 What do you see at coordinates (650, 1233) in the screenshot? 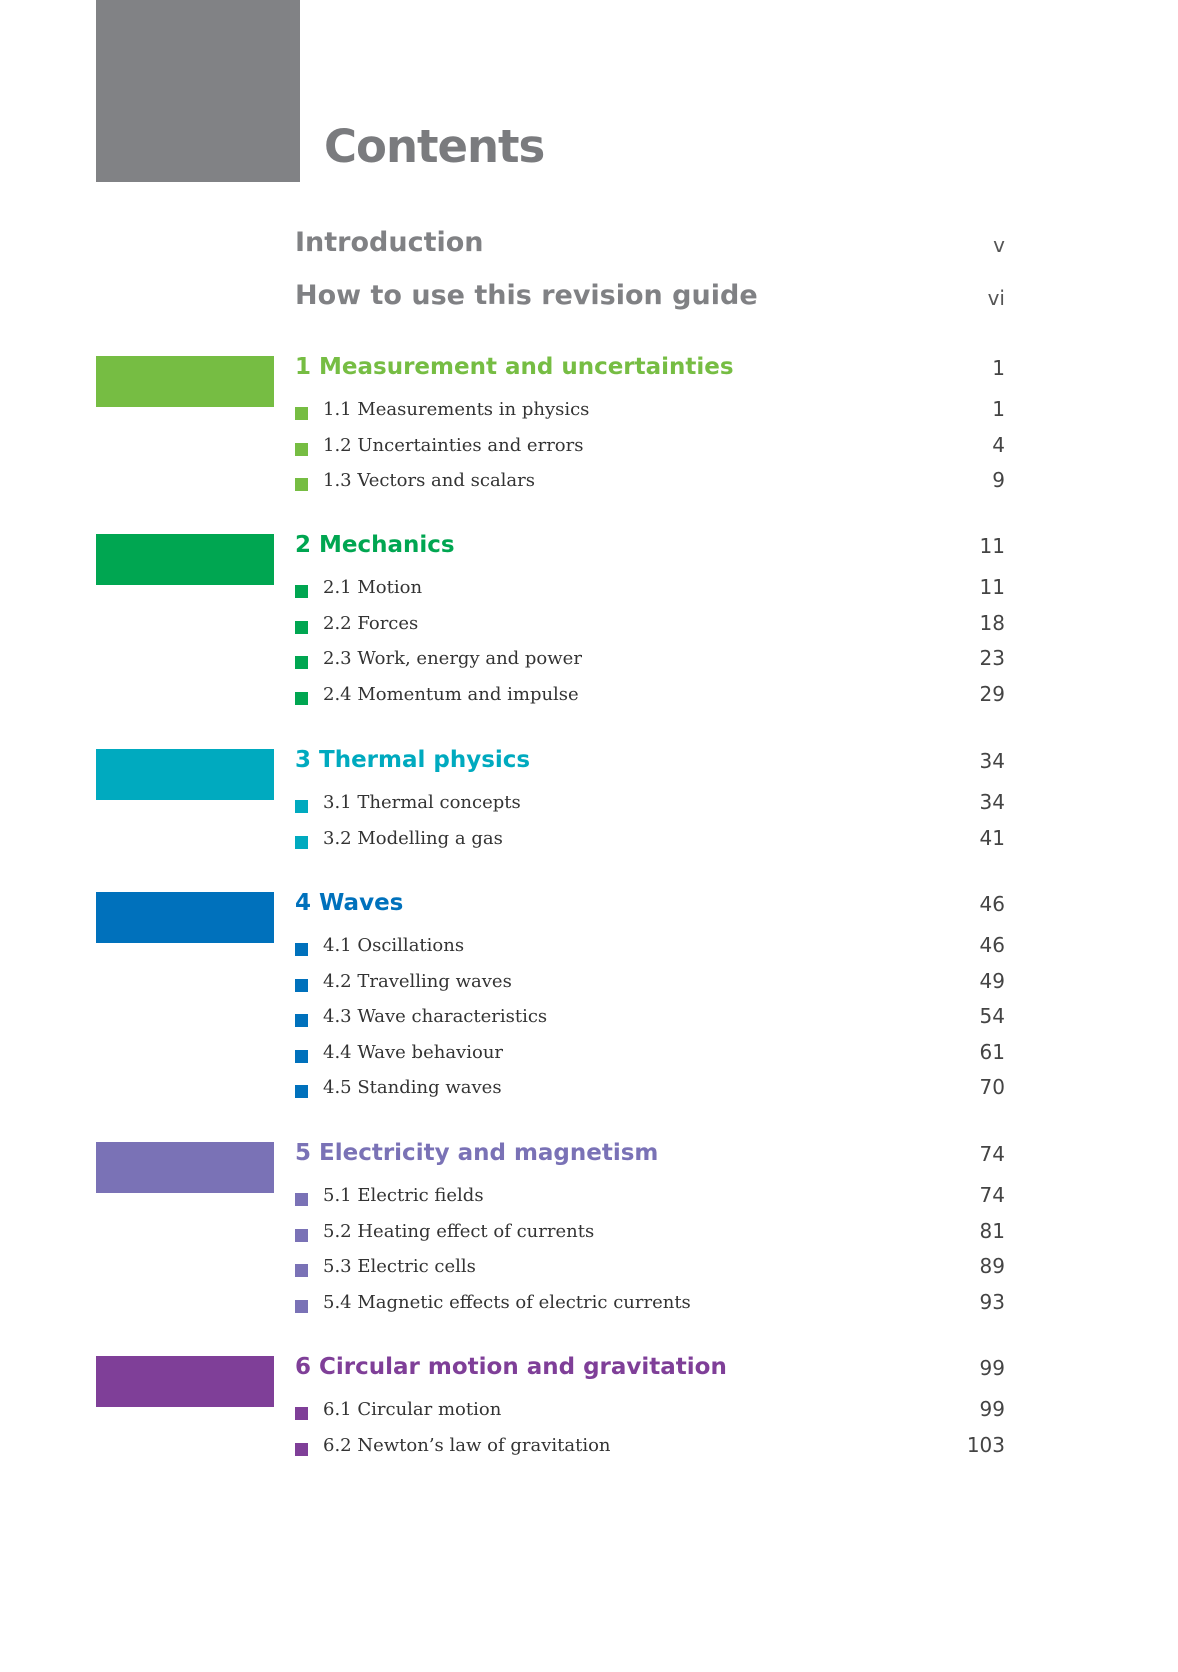
I see `topic-row: 5.2 Heating effect of currents 81` at bounding box center [650, 1233].